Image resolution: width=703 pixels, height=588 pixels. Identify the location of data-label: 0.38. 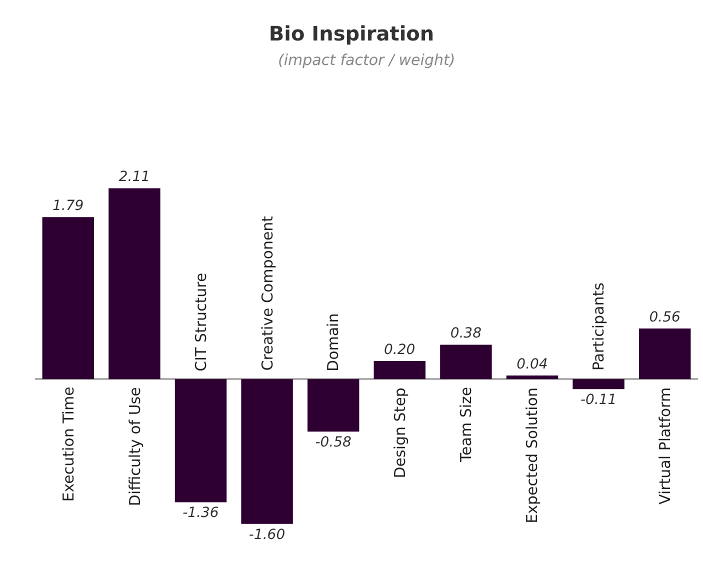
(466, 334).